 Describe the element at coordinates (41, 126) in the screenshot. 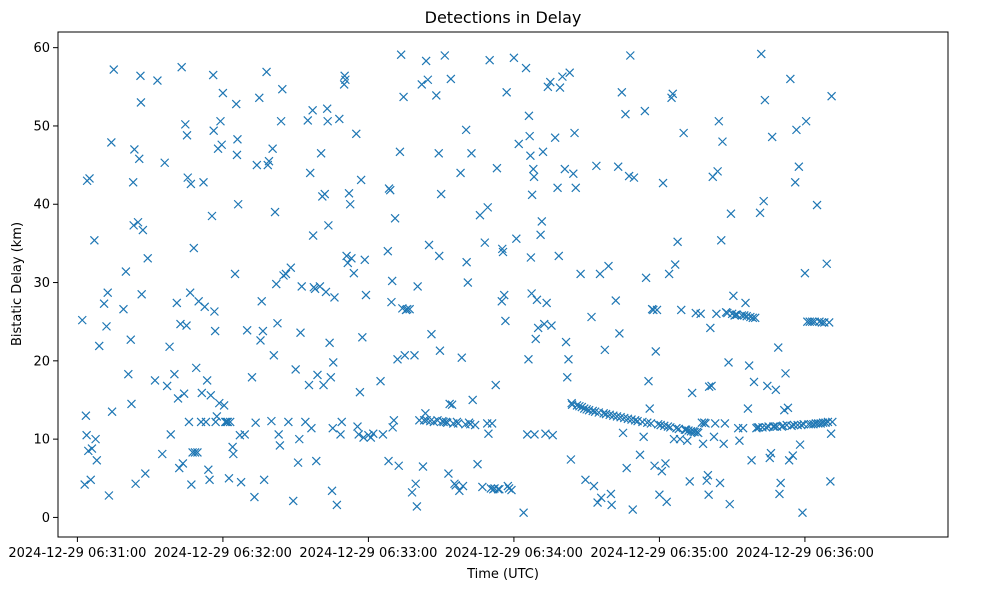

I see `y-tick-label-5: 50` at that location.